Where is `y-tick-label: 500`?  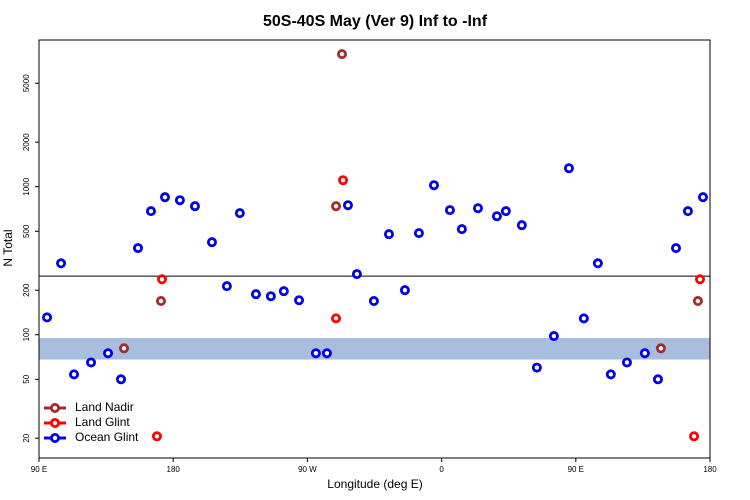 y-tick-label: 500 is located at coordinates (26, 231).